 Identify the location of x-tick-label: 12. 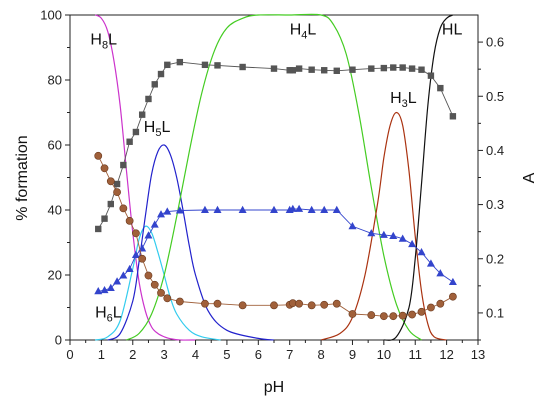
(446, 354).